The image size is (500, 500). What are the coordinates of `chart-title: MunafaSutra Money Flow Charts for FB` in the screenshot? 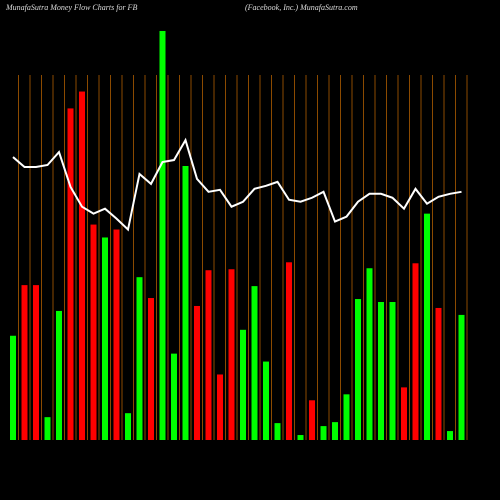 It's located at (71, 7).